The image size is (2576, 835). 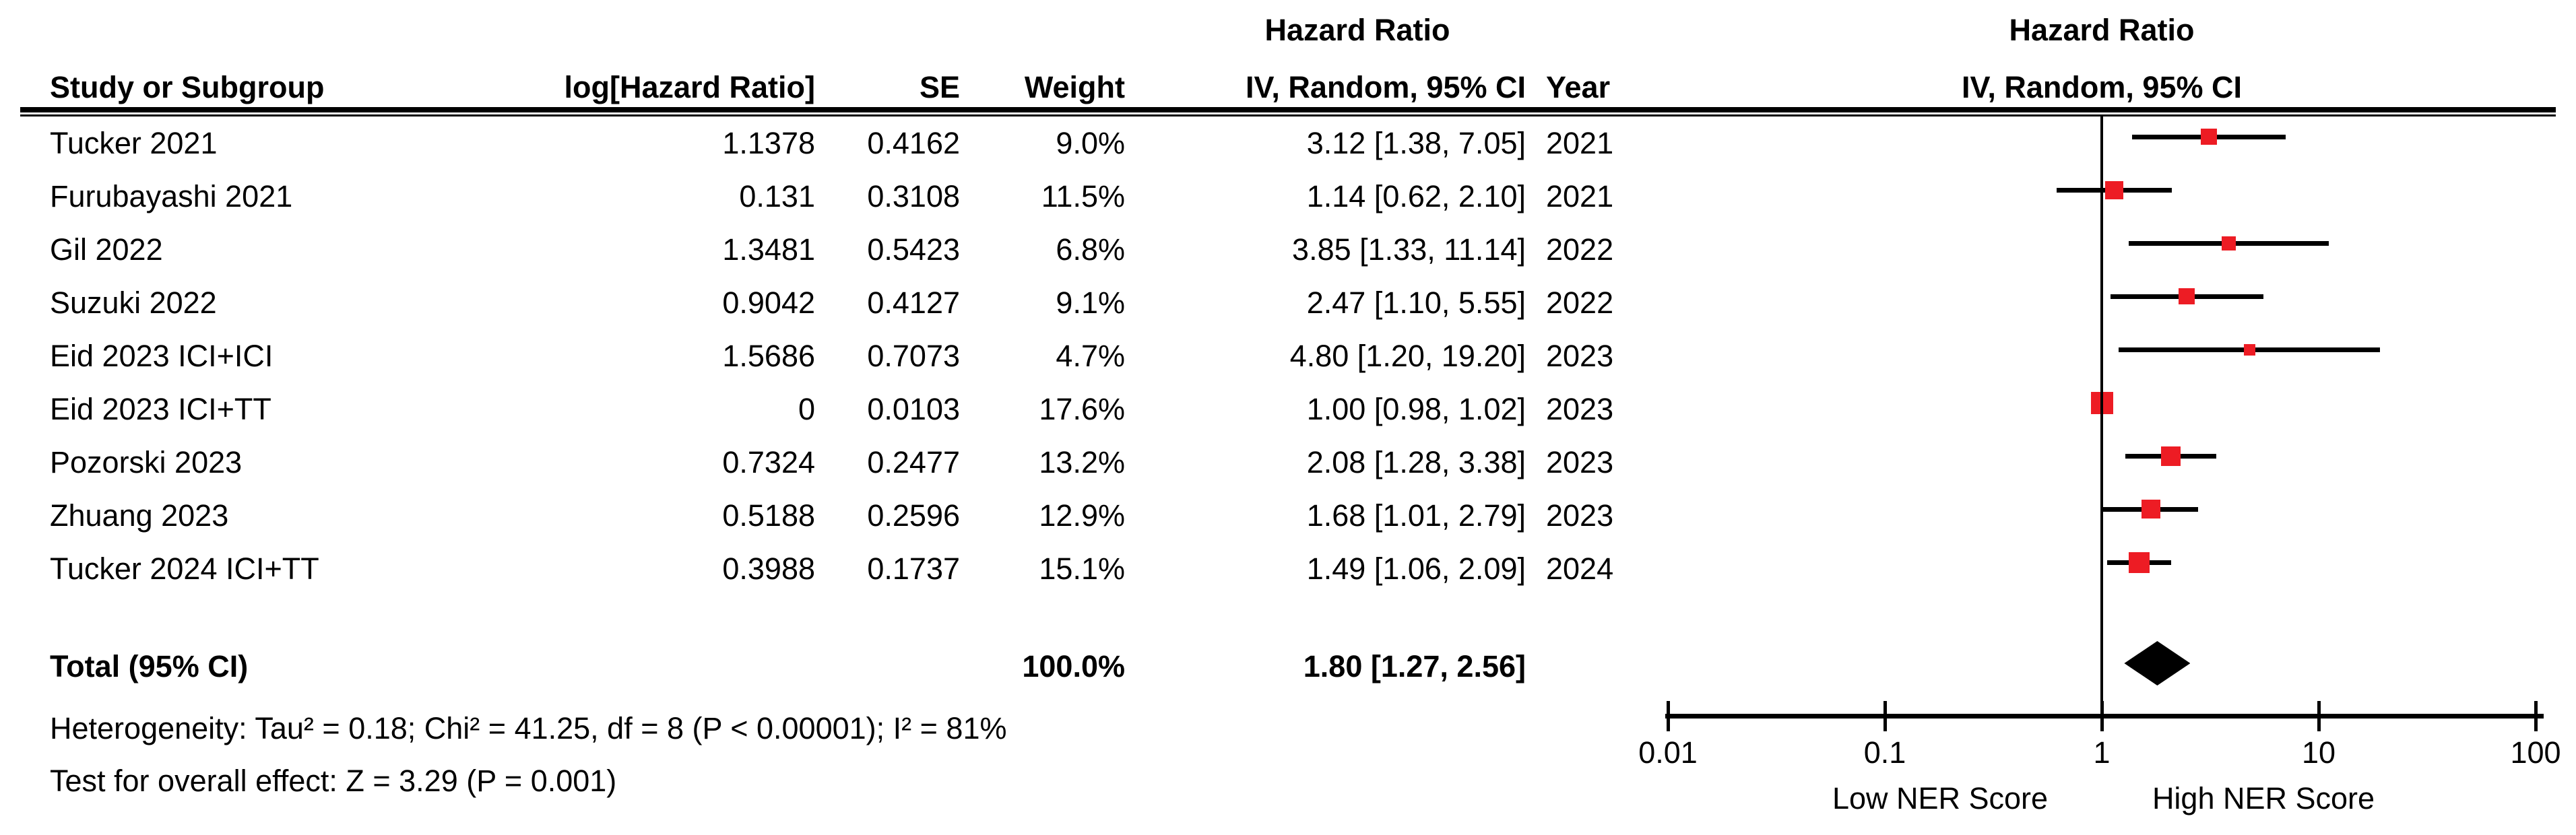 I want to click on study-weight: 15.1%, so click(x=1082, y=569).